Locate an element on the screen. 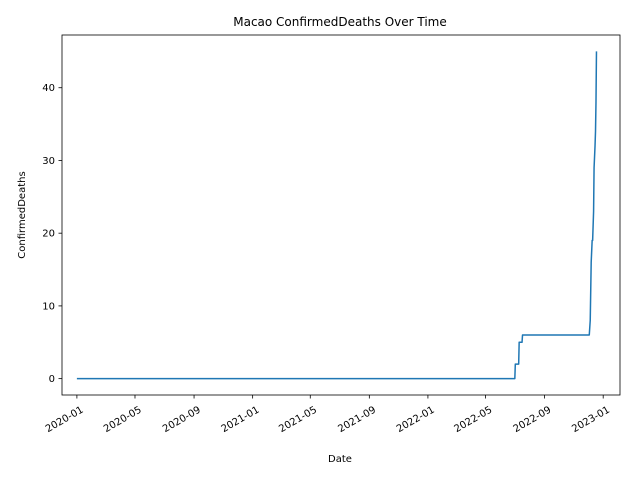  x-tick-label: 2021-05 is located at coordinates (298, 420).